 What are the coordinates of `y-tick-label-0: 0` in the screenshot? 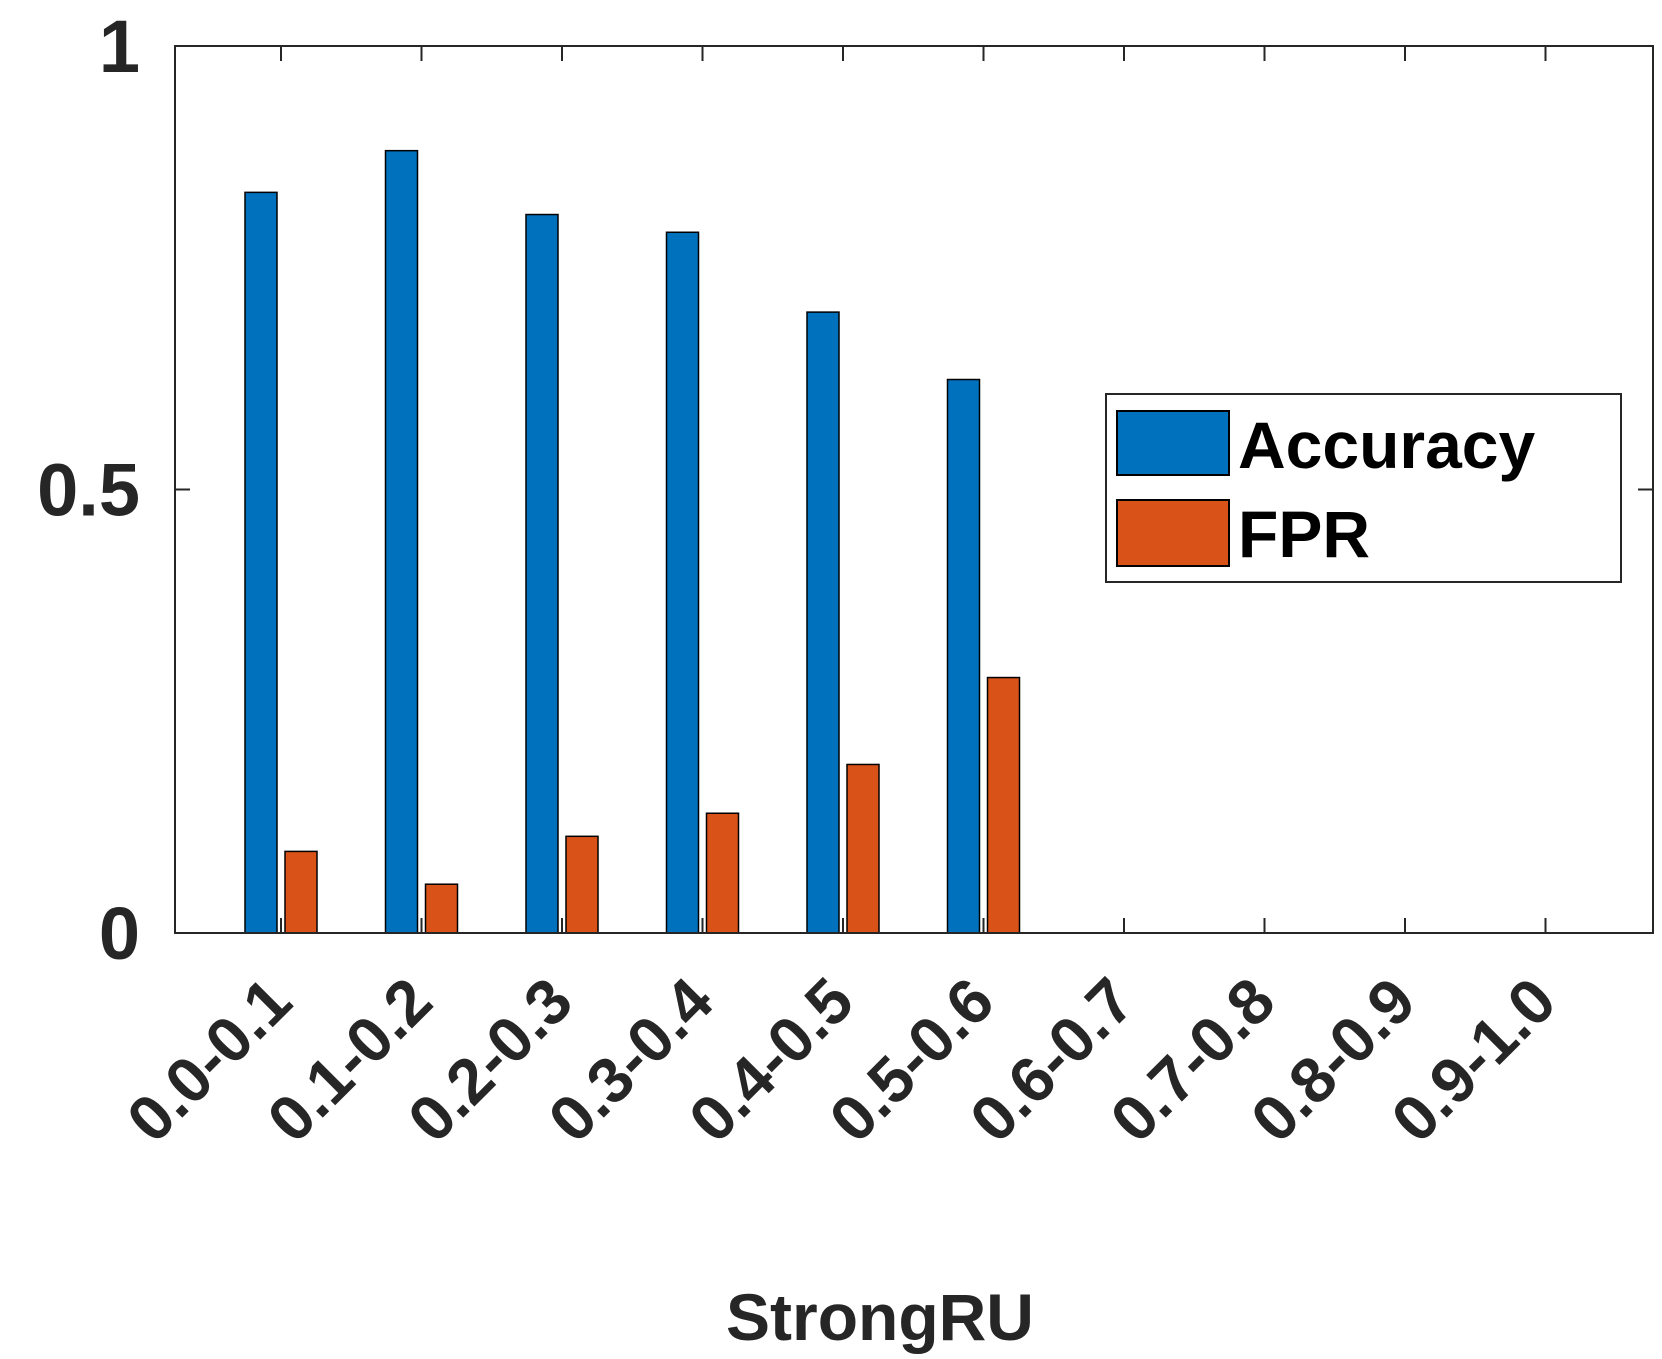 It's located at (119, 933).